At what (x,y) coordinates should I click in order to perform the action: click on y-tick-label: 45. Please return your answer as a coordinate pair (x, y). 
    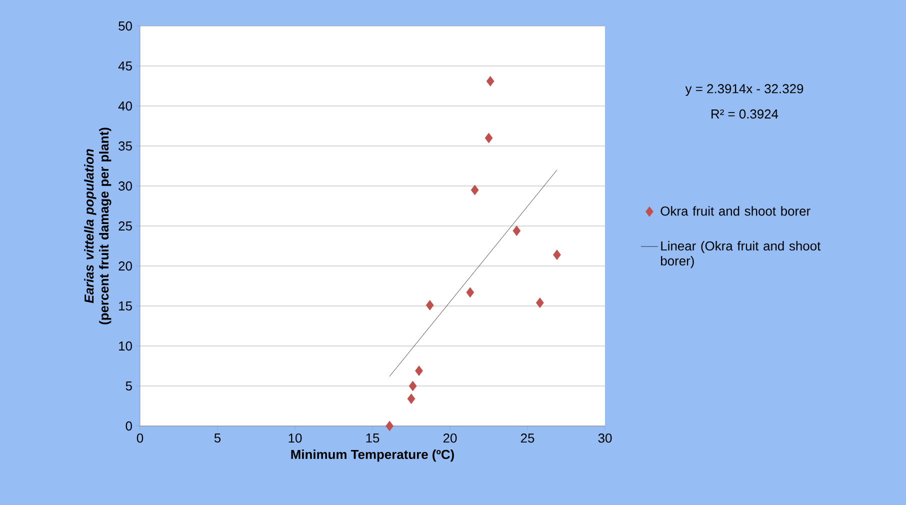
    Looking at the image, I should click on (125, 66).